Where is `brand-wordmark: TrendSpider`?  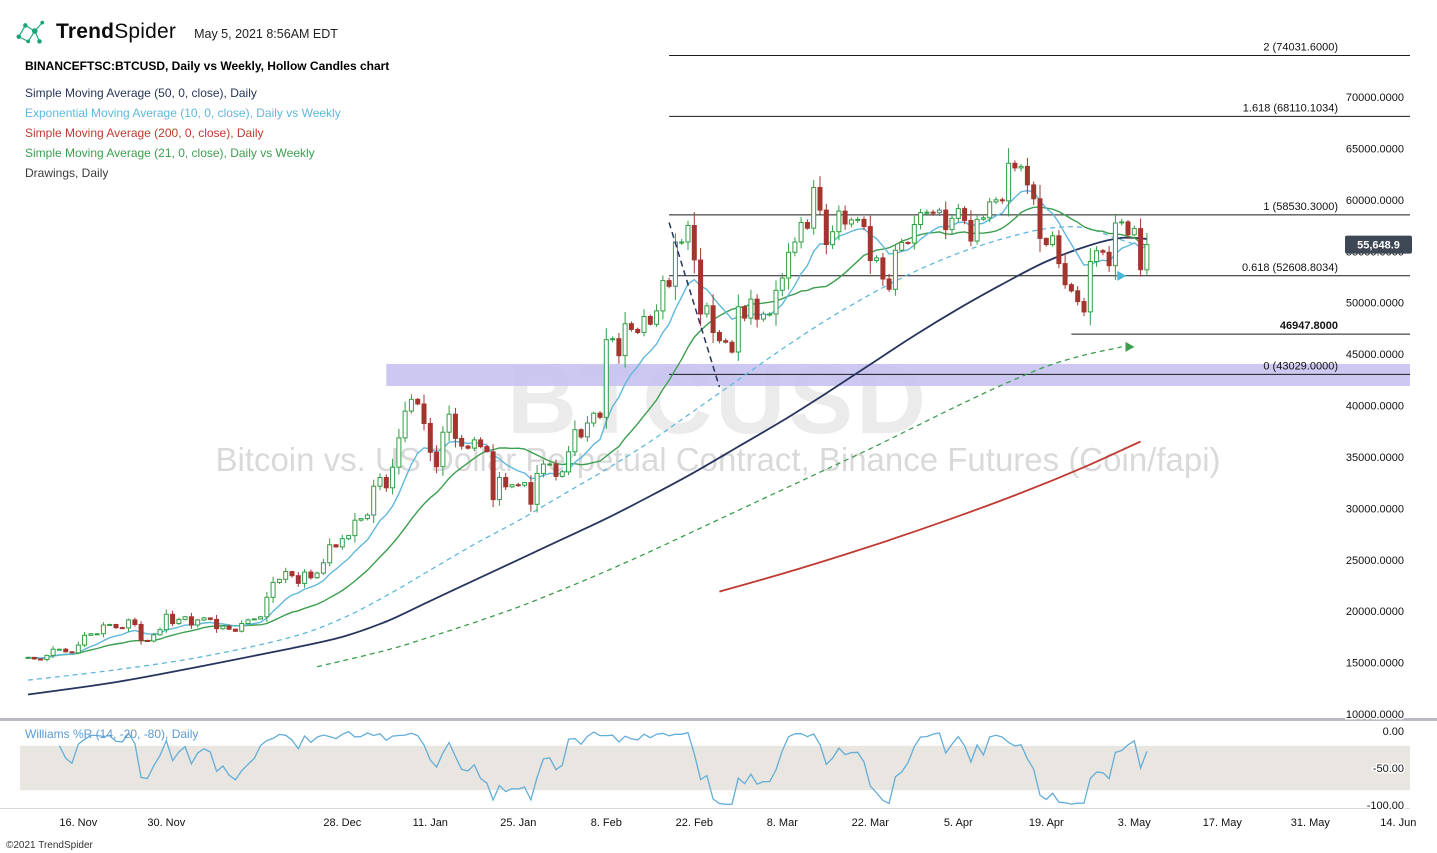
brand-wordmark: TrendSpider is located at coordinates (116, 32).